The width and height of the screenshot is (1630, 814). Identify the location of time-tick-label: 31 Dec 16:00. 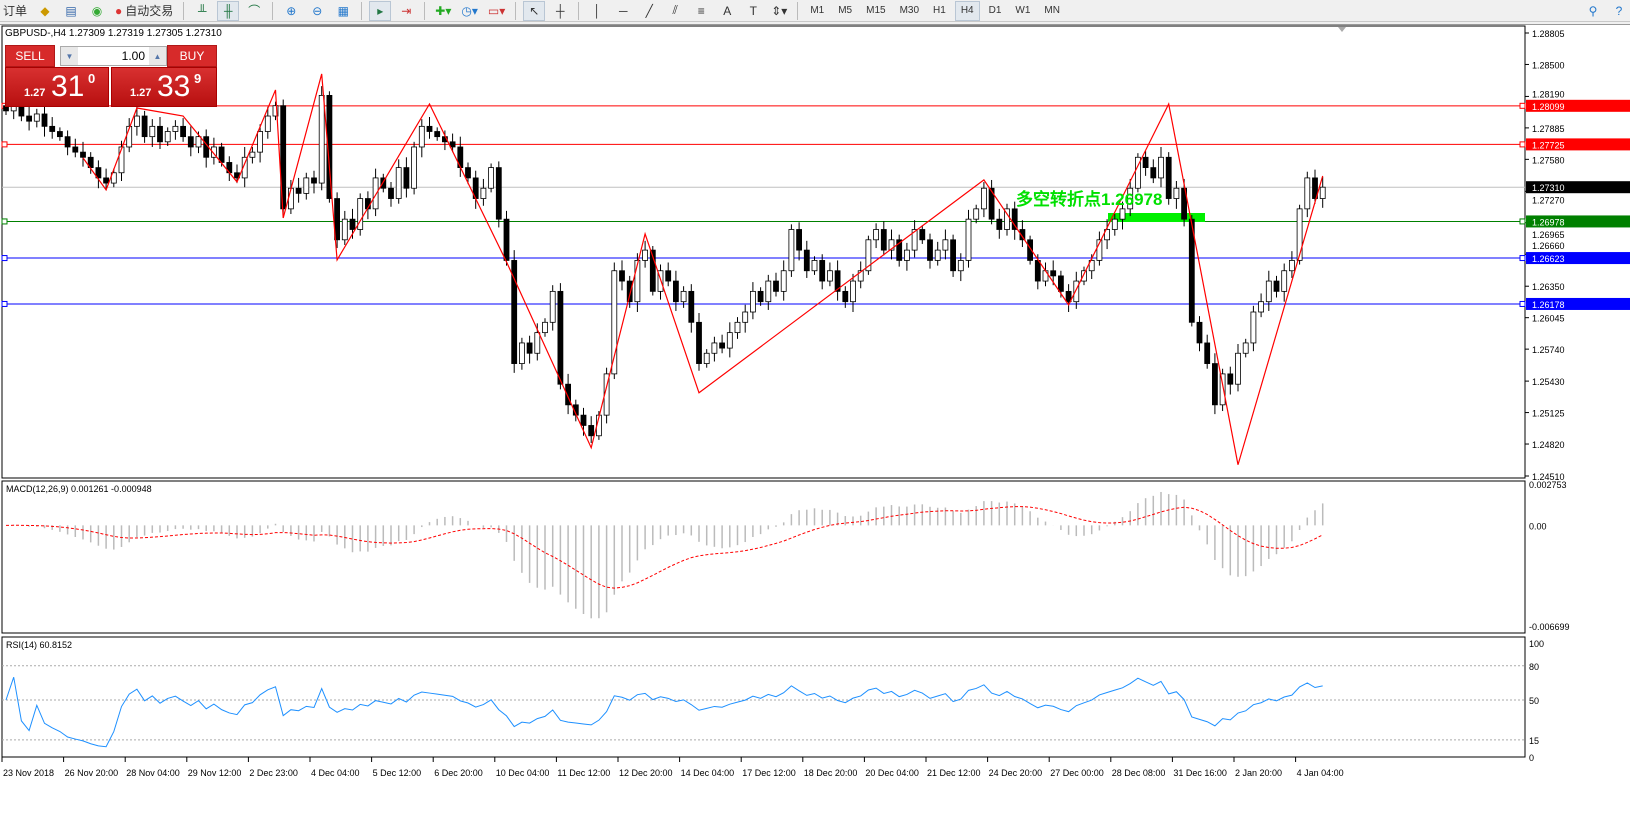
(1200, 773).